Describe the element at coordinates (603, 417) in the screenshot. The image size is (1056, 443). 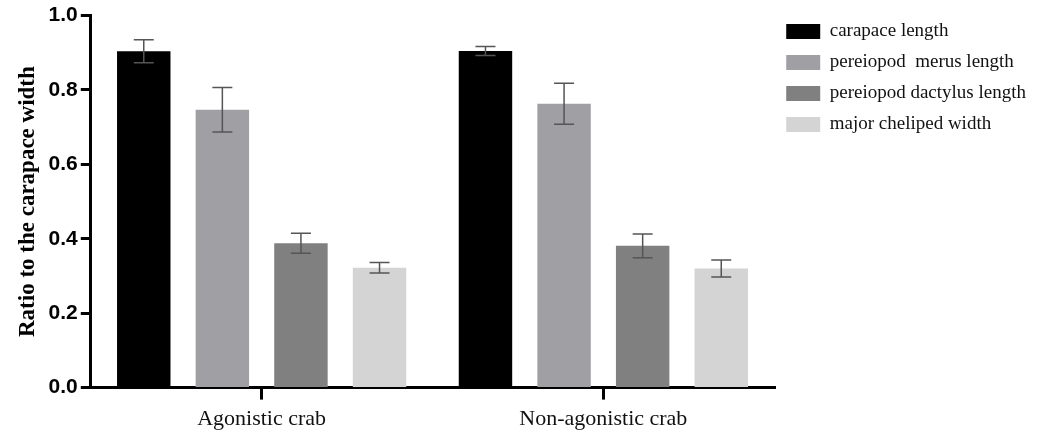
I see `x-tick-label: Non-agonistic crab` at that location.